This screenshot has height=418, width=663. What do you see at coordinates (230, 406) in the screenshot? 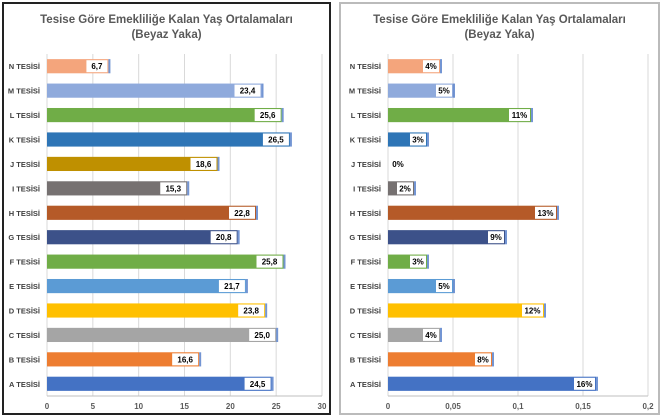
I see `x-tick-label: 20` at bounding box center [230, 406].